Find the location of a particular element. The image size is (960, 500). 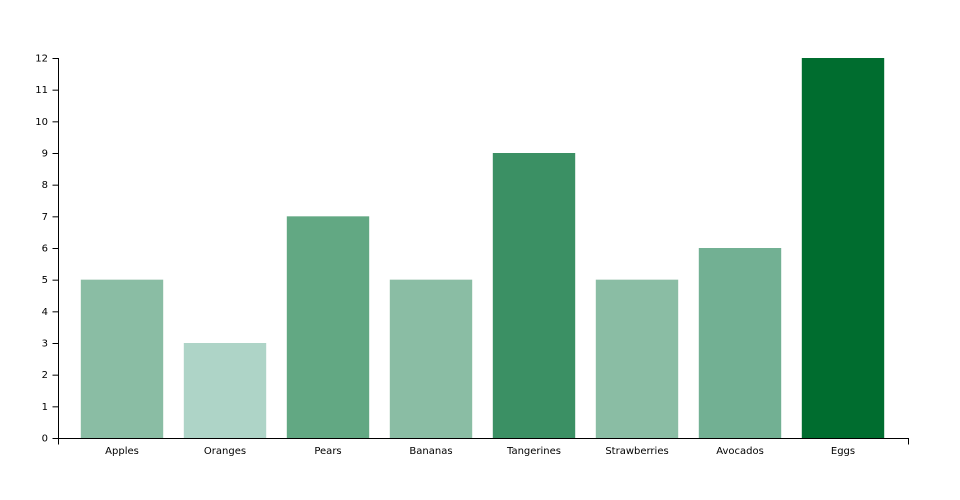

y-tick-label: 7 is located at coordinates (45, 217).